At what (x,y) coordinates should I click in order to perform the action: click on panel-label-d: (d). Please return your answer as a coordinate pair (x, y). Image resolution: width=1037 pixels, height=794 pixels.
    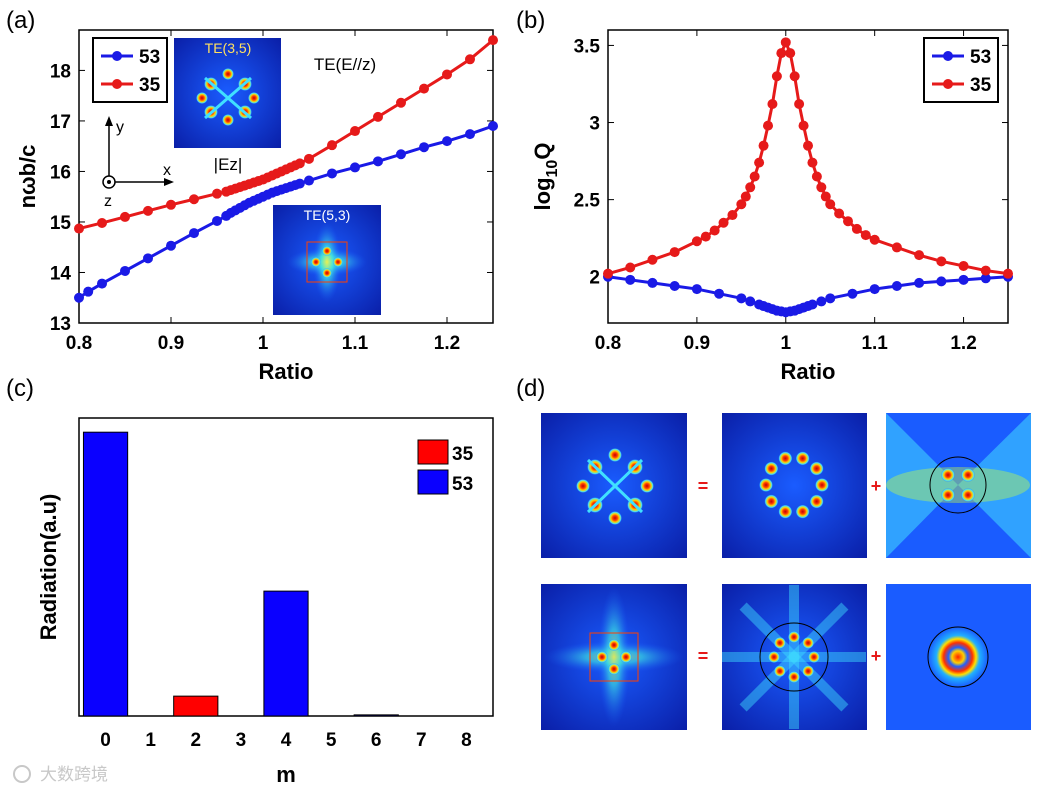
    Looking at the image, I should click on (530, 388).